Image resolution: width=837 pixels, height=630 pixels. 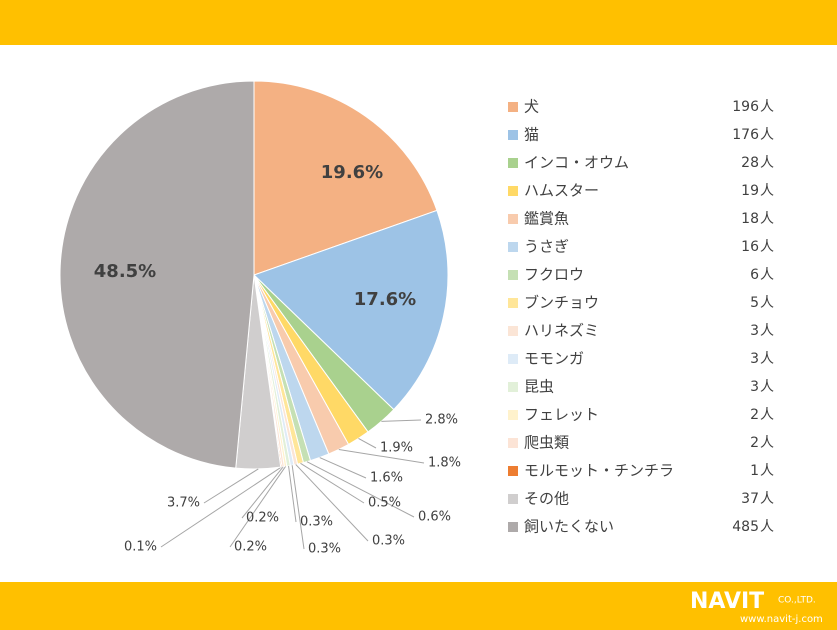 What do you see at coordinates (546, 499) in the screenshot?
I see `legend-label: その他` at bounding box center [546, 499].